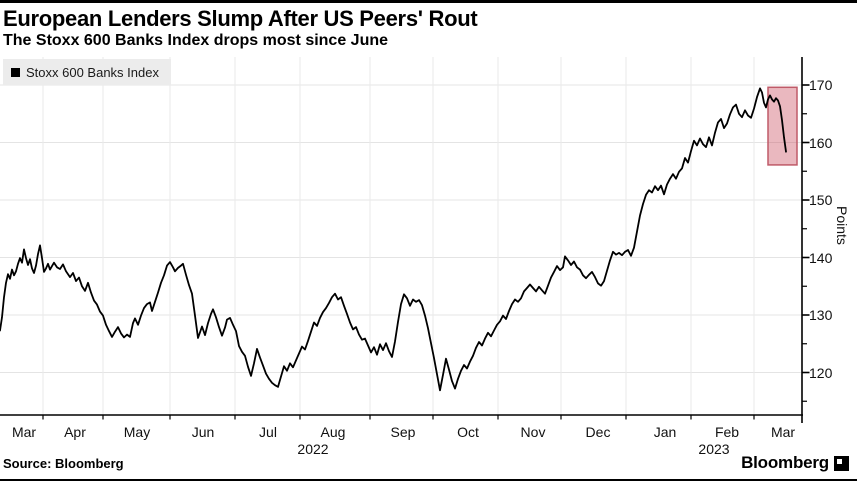 The width and height of the screenshot is (857, 481). I want to click on month-label: Dec, so click(598, 432).